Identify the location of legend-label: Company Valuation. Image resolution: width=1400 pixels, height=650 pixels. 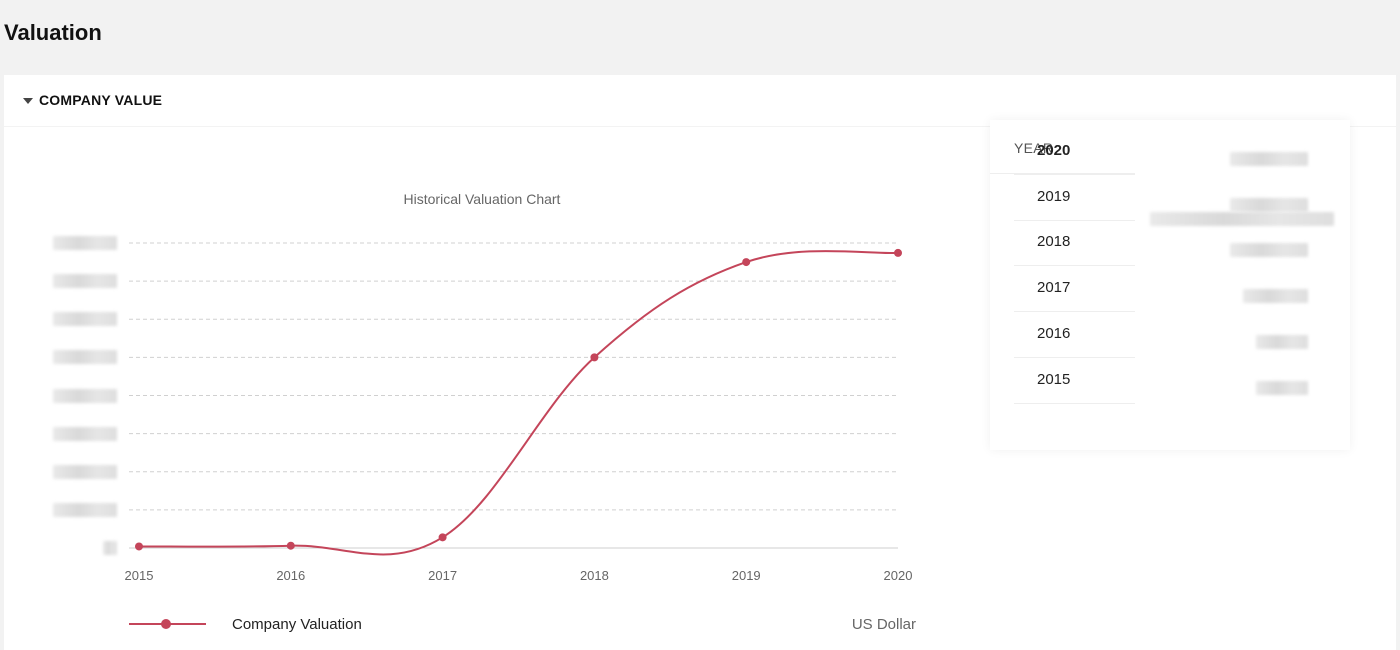
(297, 624).